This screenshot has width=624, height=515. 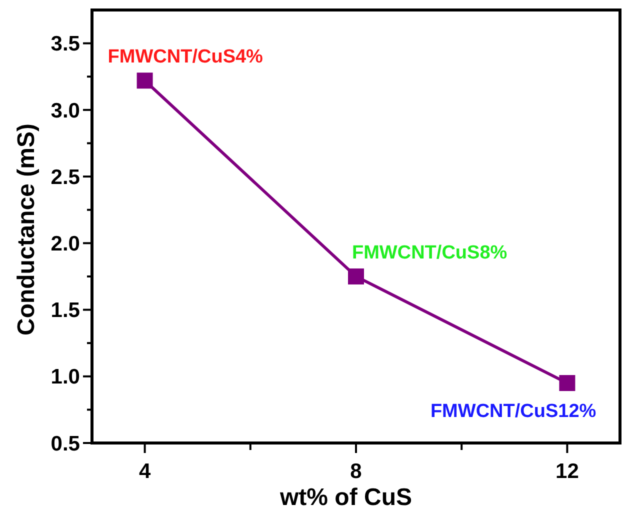 I want to click on x-tick-label: 12, so click(x=567, y=471).